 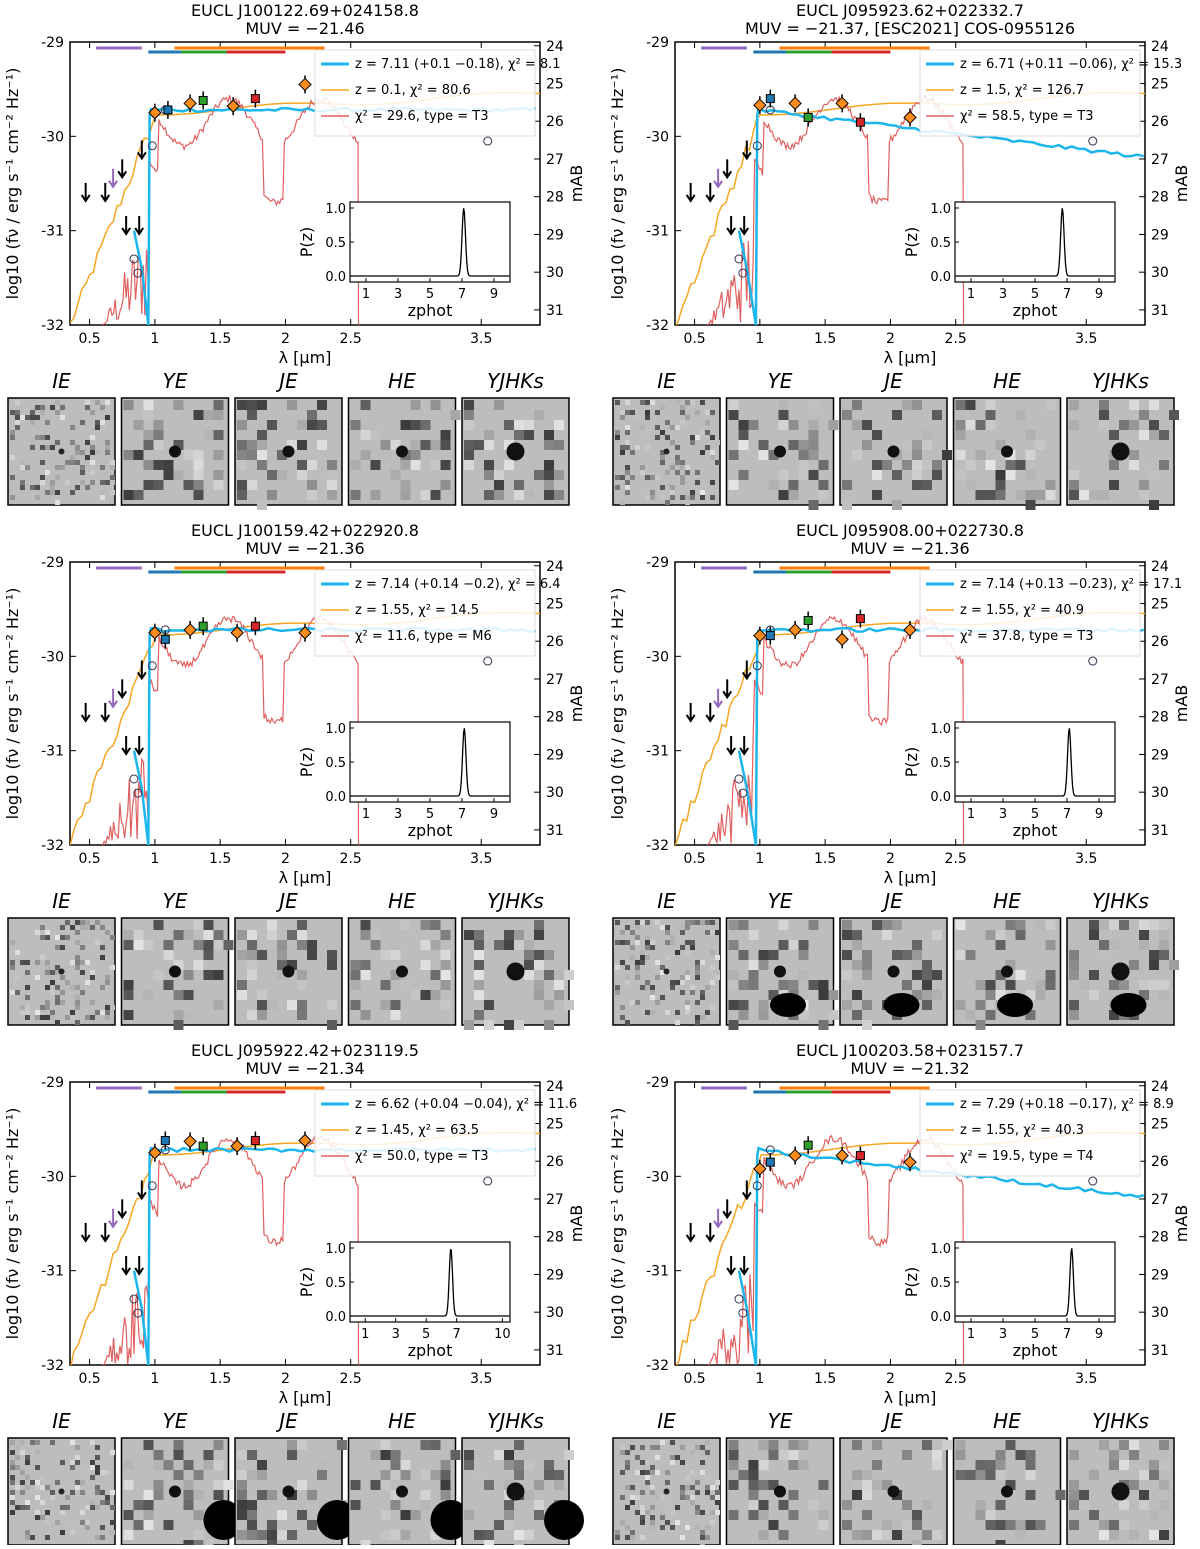 I want to click on photometry-square, so click(x=808, y=620).